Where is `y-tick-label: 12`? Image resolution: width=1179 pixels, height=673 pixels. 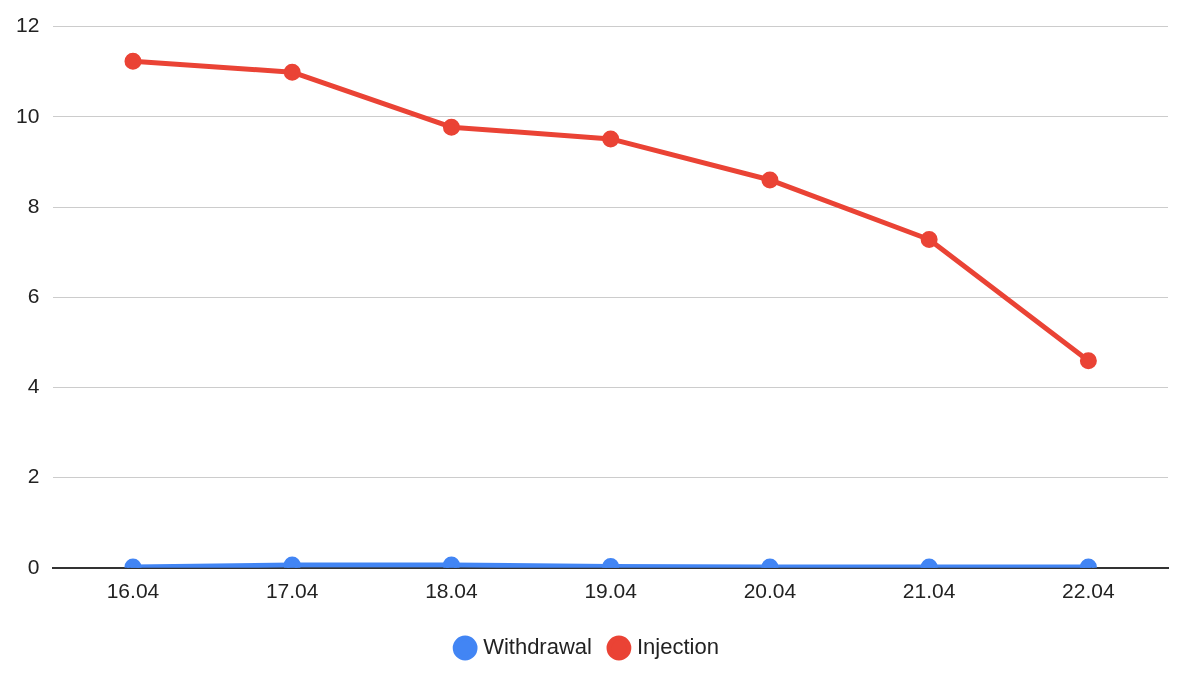
y-tick-label: 12 is located at coordinates (28, 25).